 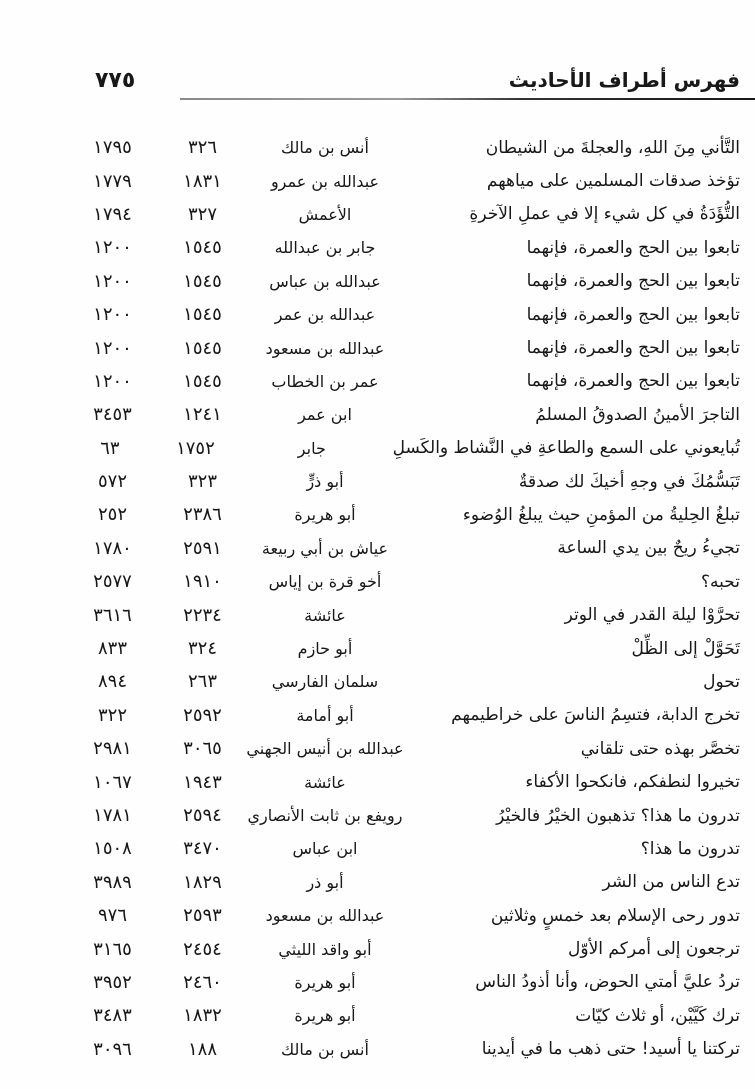 What do you see at coordinates (112, 649) in the screenshot?
I see `reference-number: ٨٣٣` at bounding box center [112, 649].